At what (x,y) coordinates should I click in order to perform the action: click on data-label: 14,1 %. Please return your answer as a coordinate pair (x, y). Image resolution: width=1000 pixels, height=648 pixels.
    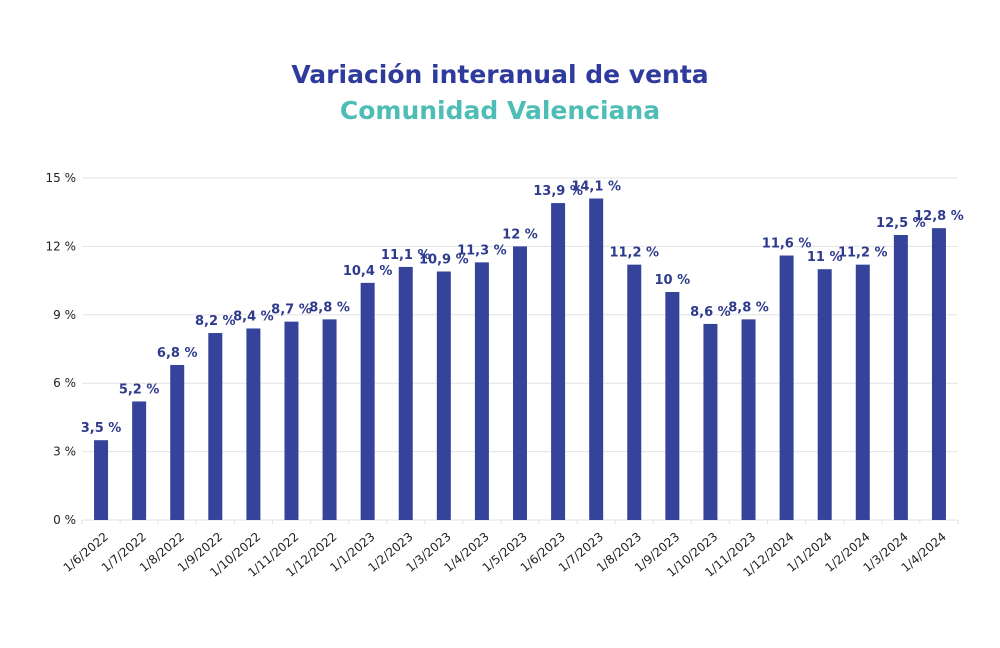
    Looking at the image, I should click on (596, 187).